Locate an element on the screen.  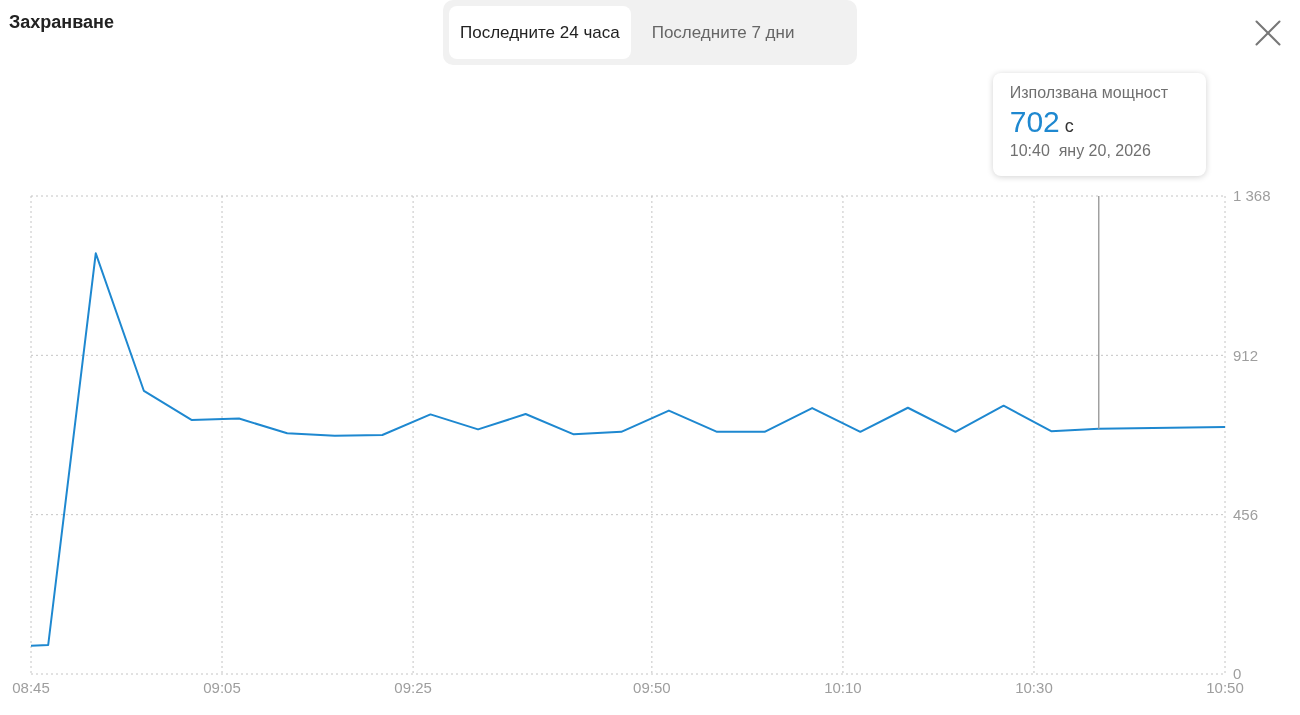
selected-tab: Последните 24 часа is located at coordinates (540, 32).